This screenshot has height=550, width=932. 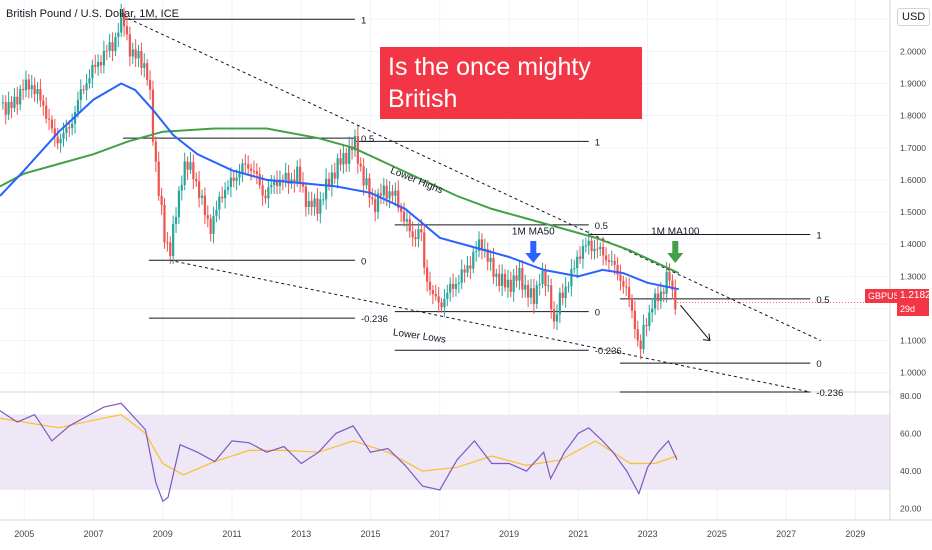 I want to click on time-tick-label: 2005, so click(x=24, y=534).